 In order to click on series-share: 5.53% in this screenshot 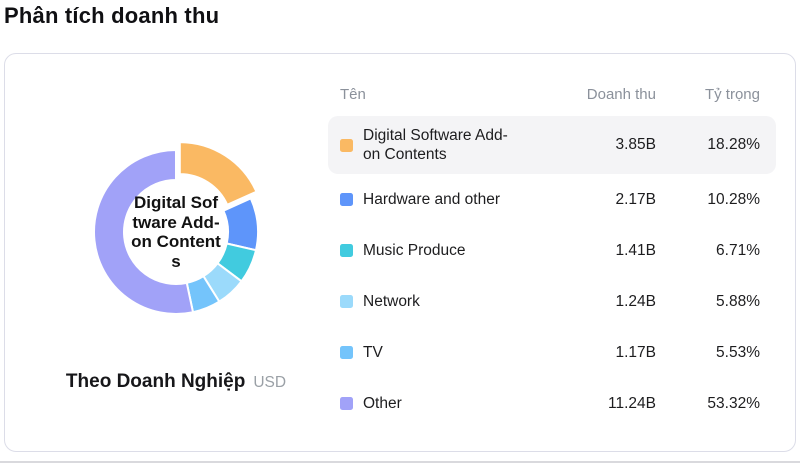, I will do `click(738, 352)`.